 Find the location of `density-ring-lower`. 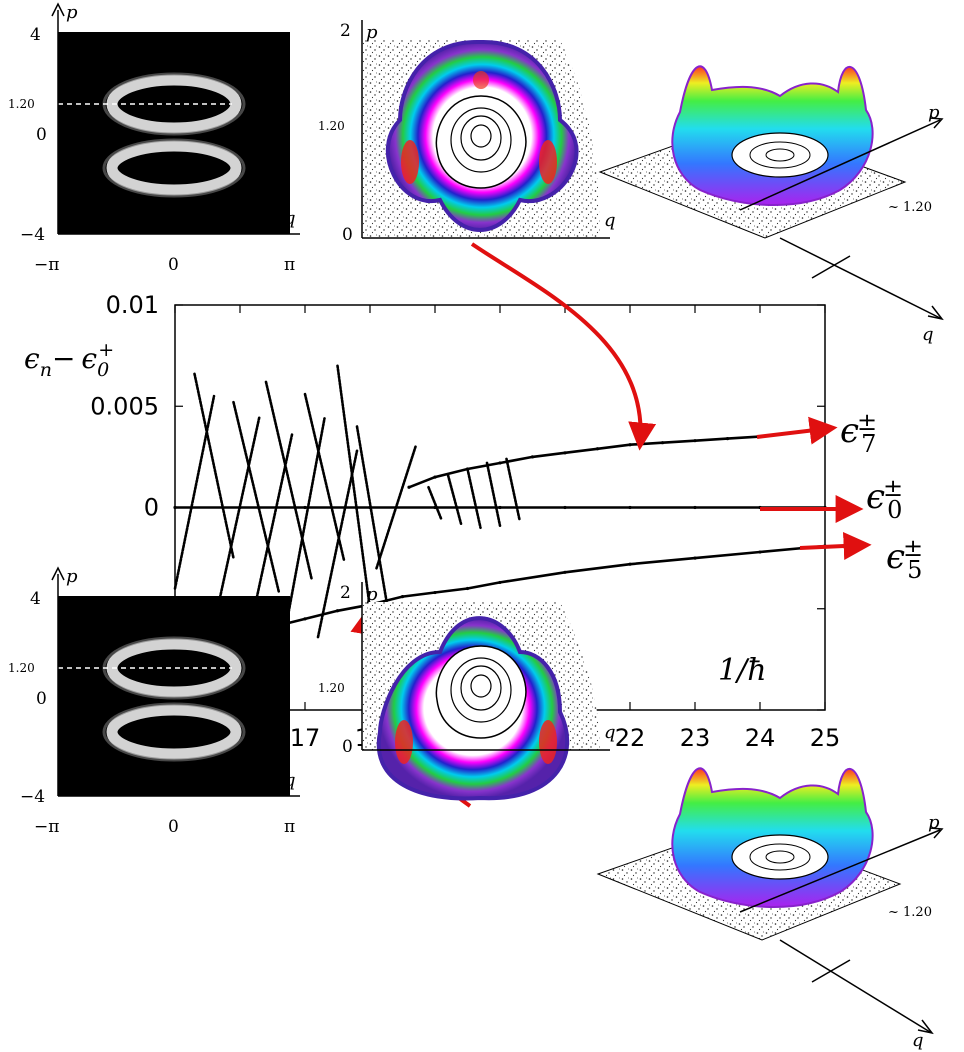

density-ring-lower is located at coordinates (174, 168).